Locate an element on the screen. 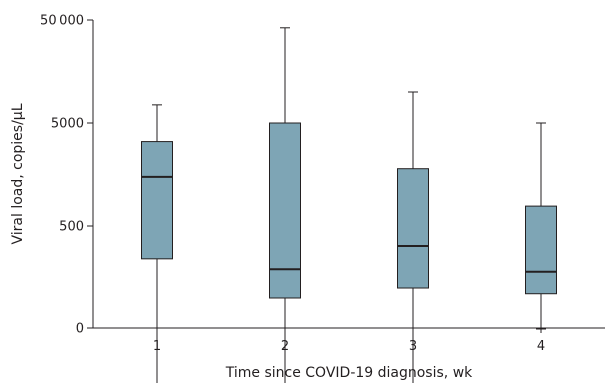 This screenshot has width=607, height=383. y-axis-ticks: 0 500 5000 50 000 is located at coordinates (66, 175).